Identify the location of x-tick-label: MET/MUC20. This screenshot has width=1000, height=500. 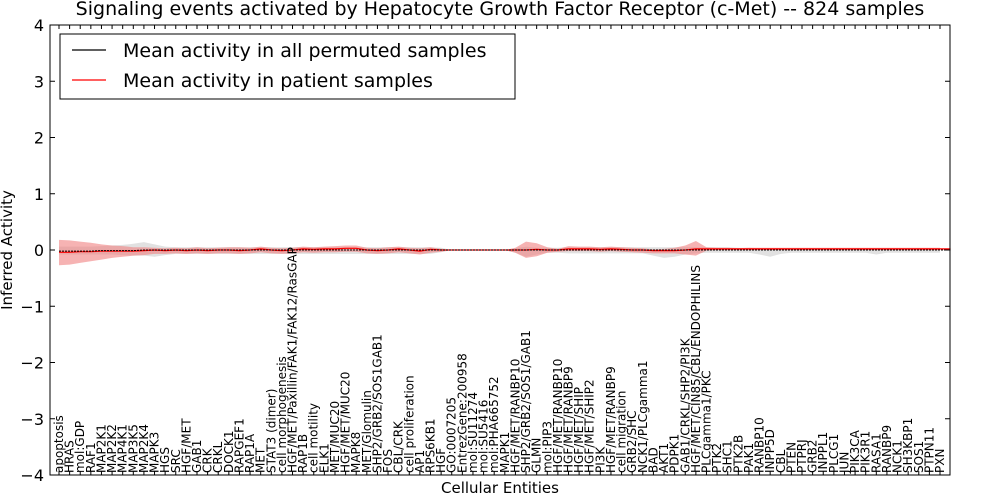
(335, 437).